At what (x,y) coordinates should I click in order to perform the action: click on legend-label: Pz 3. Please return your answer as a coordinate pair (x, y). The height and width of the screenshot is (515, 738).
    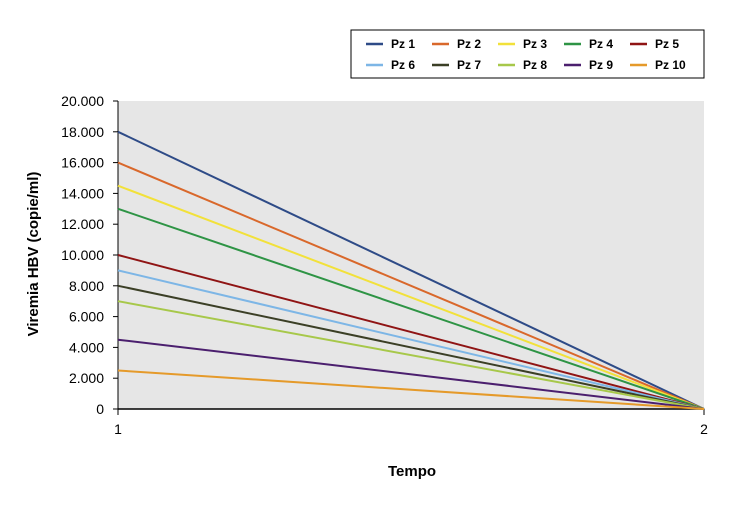
    Looking at the image, I should click on (535, 44).